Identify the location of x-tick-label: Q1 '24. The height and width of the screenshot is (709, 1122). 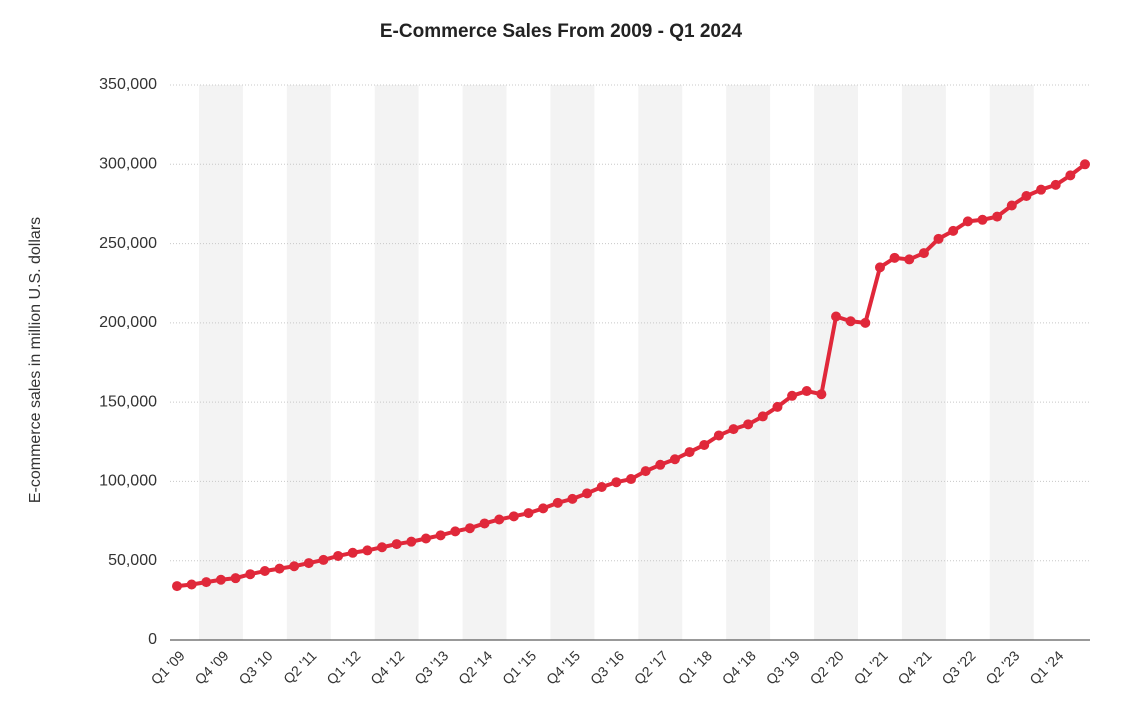
(1046, 667).